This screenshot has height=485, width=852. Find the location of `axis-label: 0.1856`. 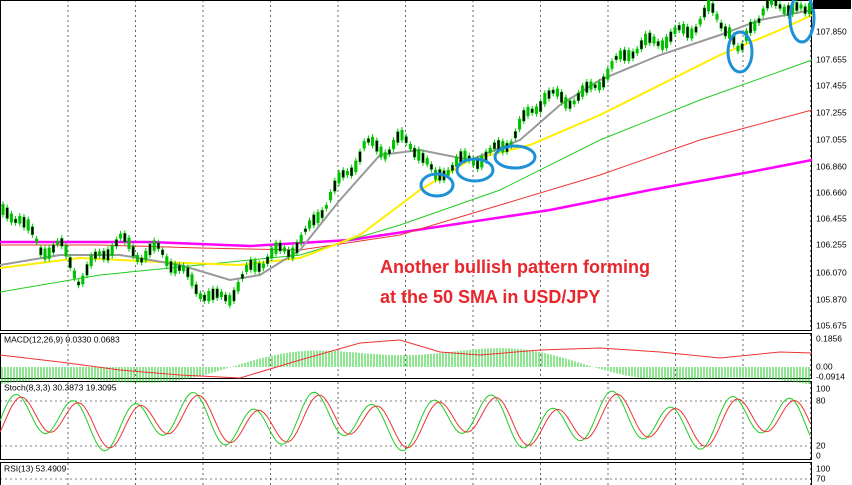

axis-label: 0.1856 is located at coordinates (829, 338).